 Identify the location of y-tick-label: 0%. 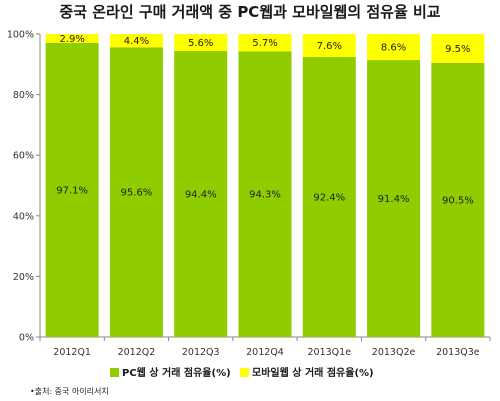
(26, 338).